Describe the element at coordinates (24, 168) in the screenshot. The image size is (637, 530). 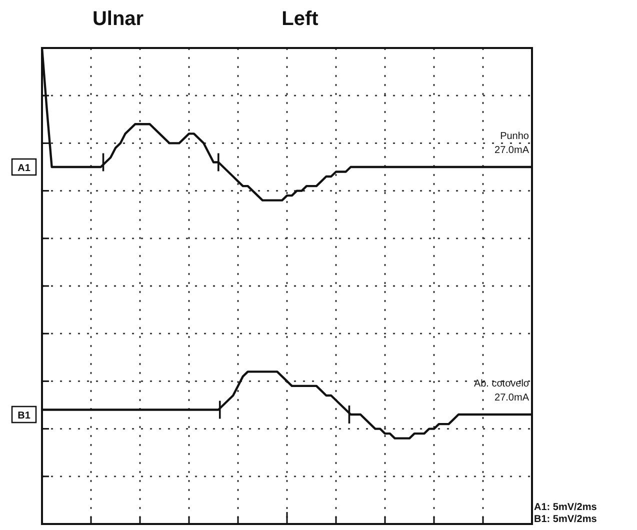
I see `text: A1` at that location.